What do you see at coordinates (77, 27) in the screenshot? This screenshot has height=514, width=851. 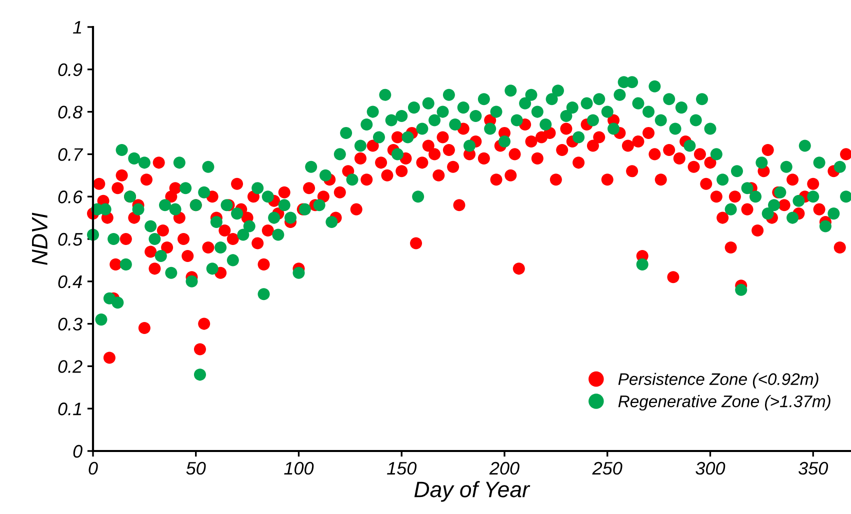 I see `y-tick-label: 1` at bounding box center [77, 27].